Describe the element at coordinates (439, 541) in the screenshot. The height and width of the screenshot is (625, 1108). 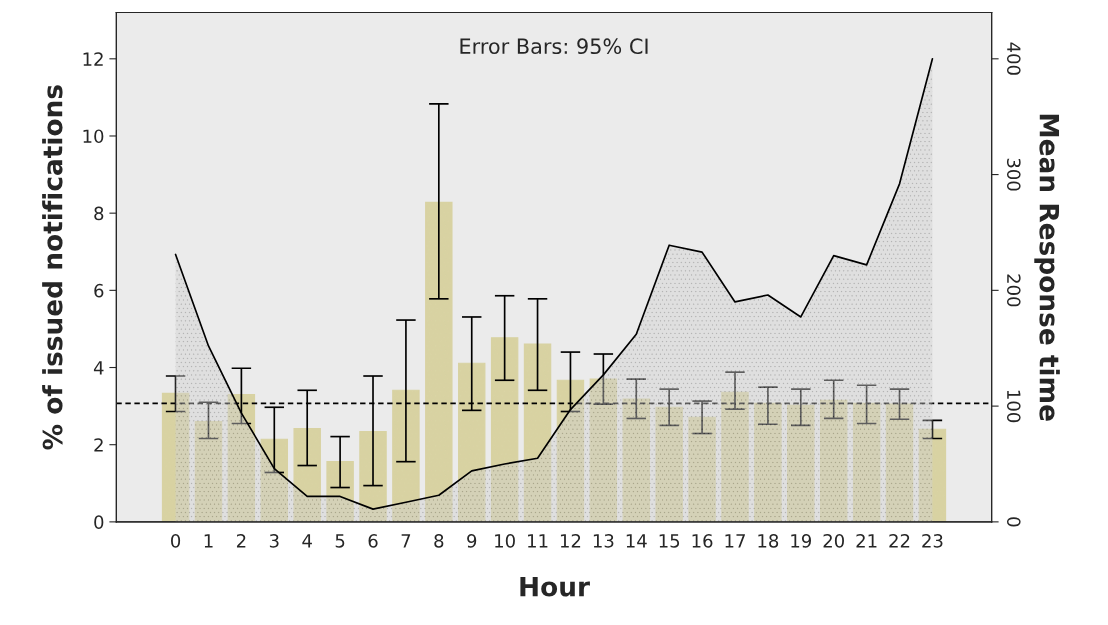
I see `x-tick-label: 8` at that location.